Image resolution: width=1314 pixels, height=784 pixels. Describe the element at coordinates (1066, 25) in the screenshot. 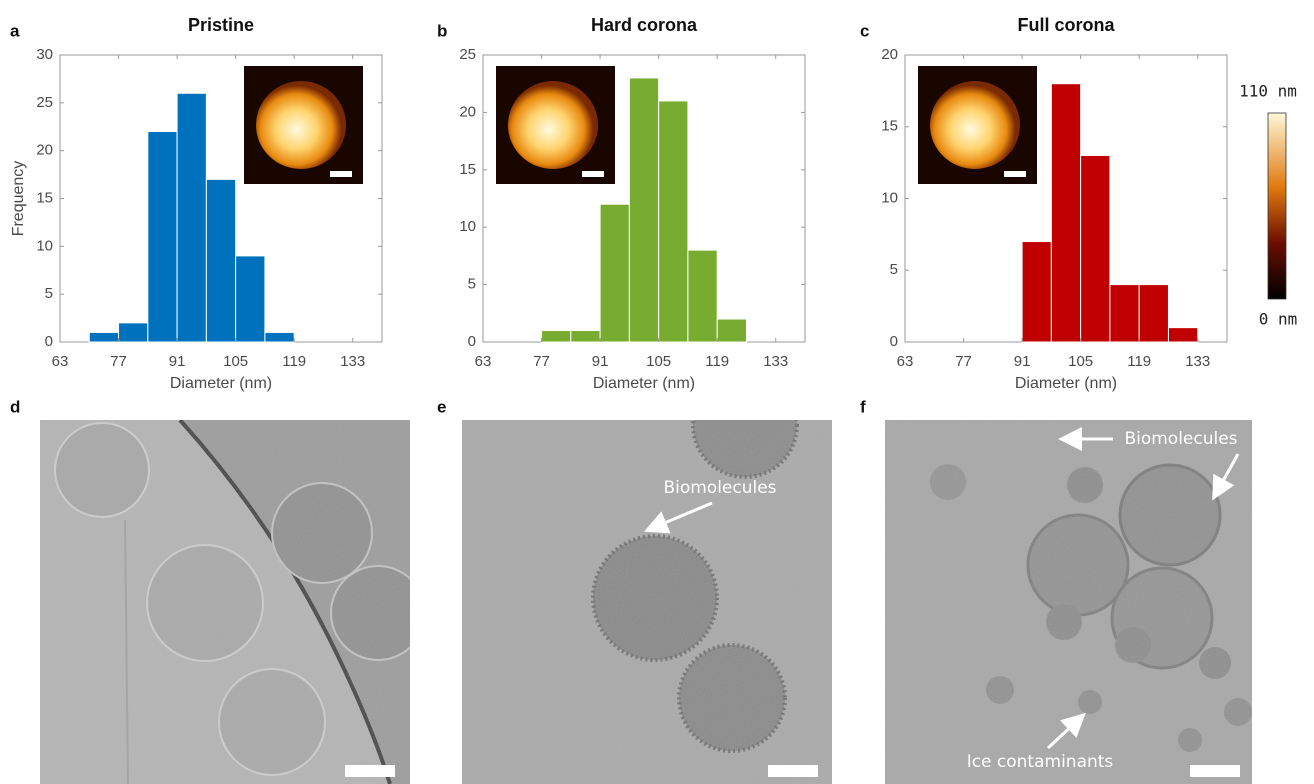

I see `chart-title: Full corona` at that location.